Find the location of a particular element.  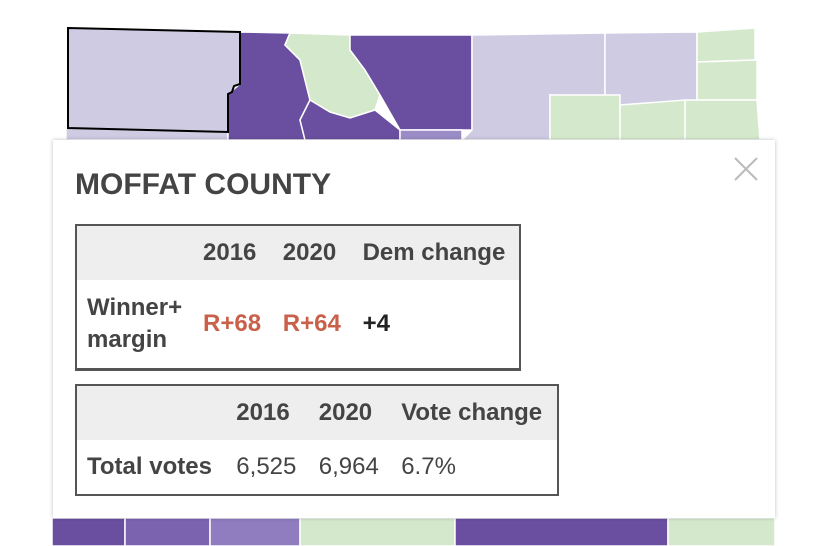

header-row: 2016 2020 Dem change is located at coordinates (298, 252).